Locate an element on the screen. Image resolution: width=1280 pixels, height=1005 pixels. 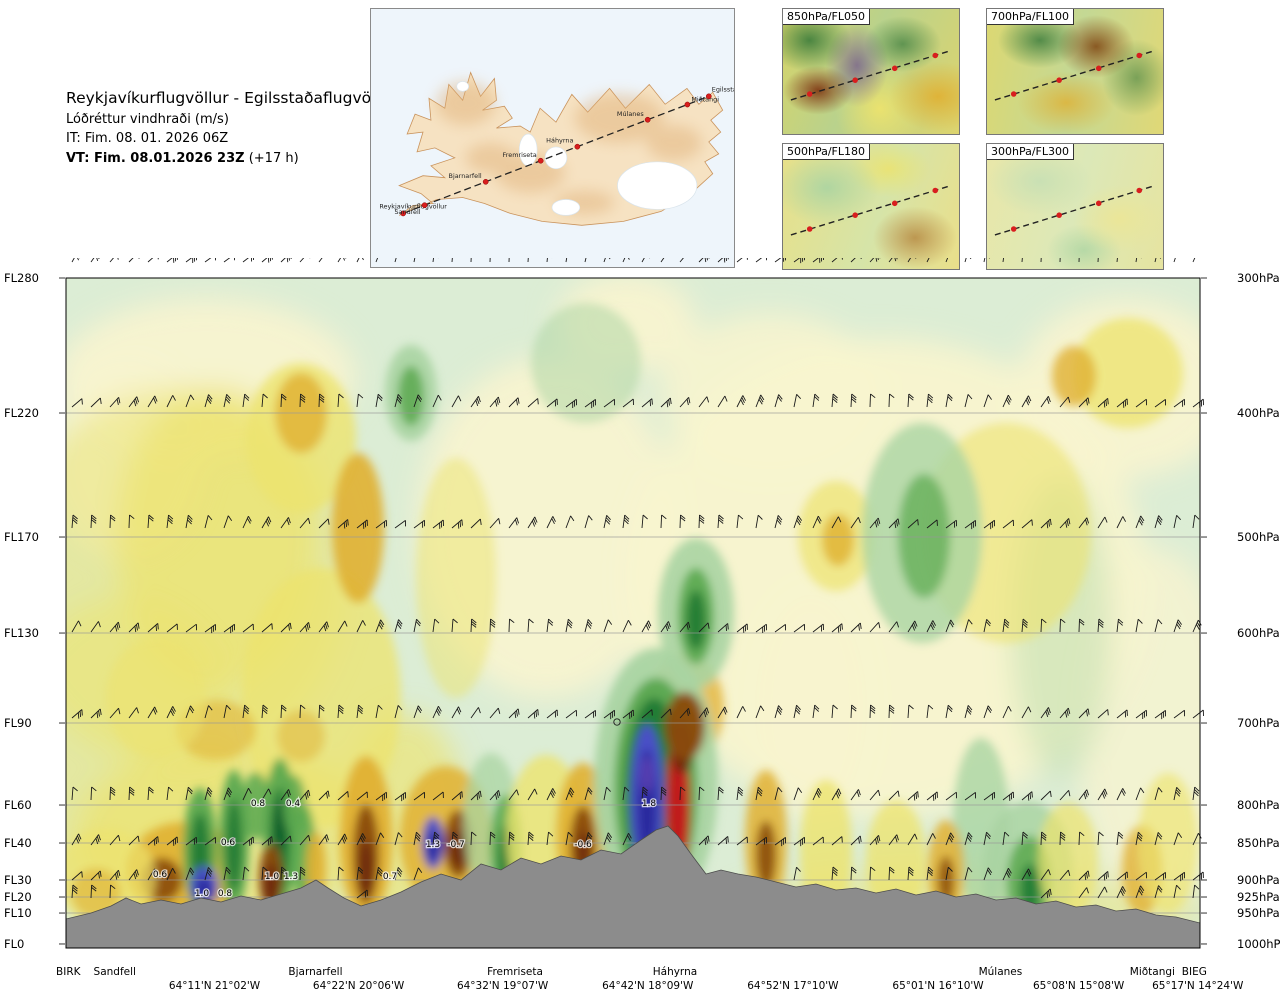
valid-time-bold: VT: Fim. 08.01.2026 23Z is located at coordinates (155, 158).